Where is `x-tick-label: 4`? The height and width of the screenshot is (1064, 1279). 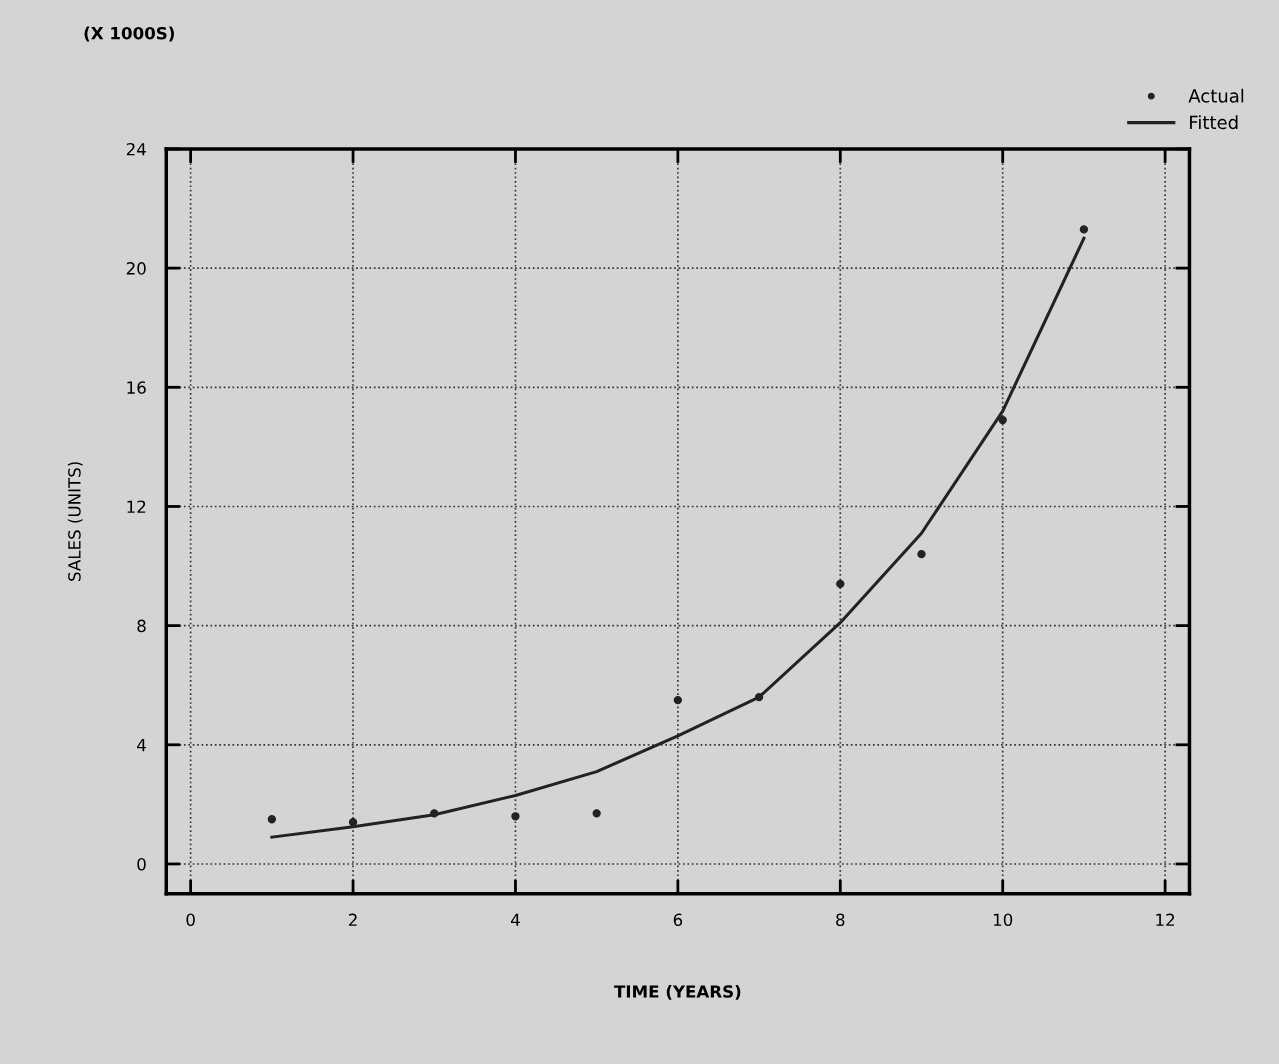 x-tick-label: 4 is located at coordinates (515, 919).